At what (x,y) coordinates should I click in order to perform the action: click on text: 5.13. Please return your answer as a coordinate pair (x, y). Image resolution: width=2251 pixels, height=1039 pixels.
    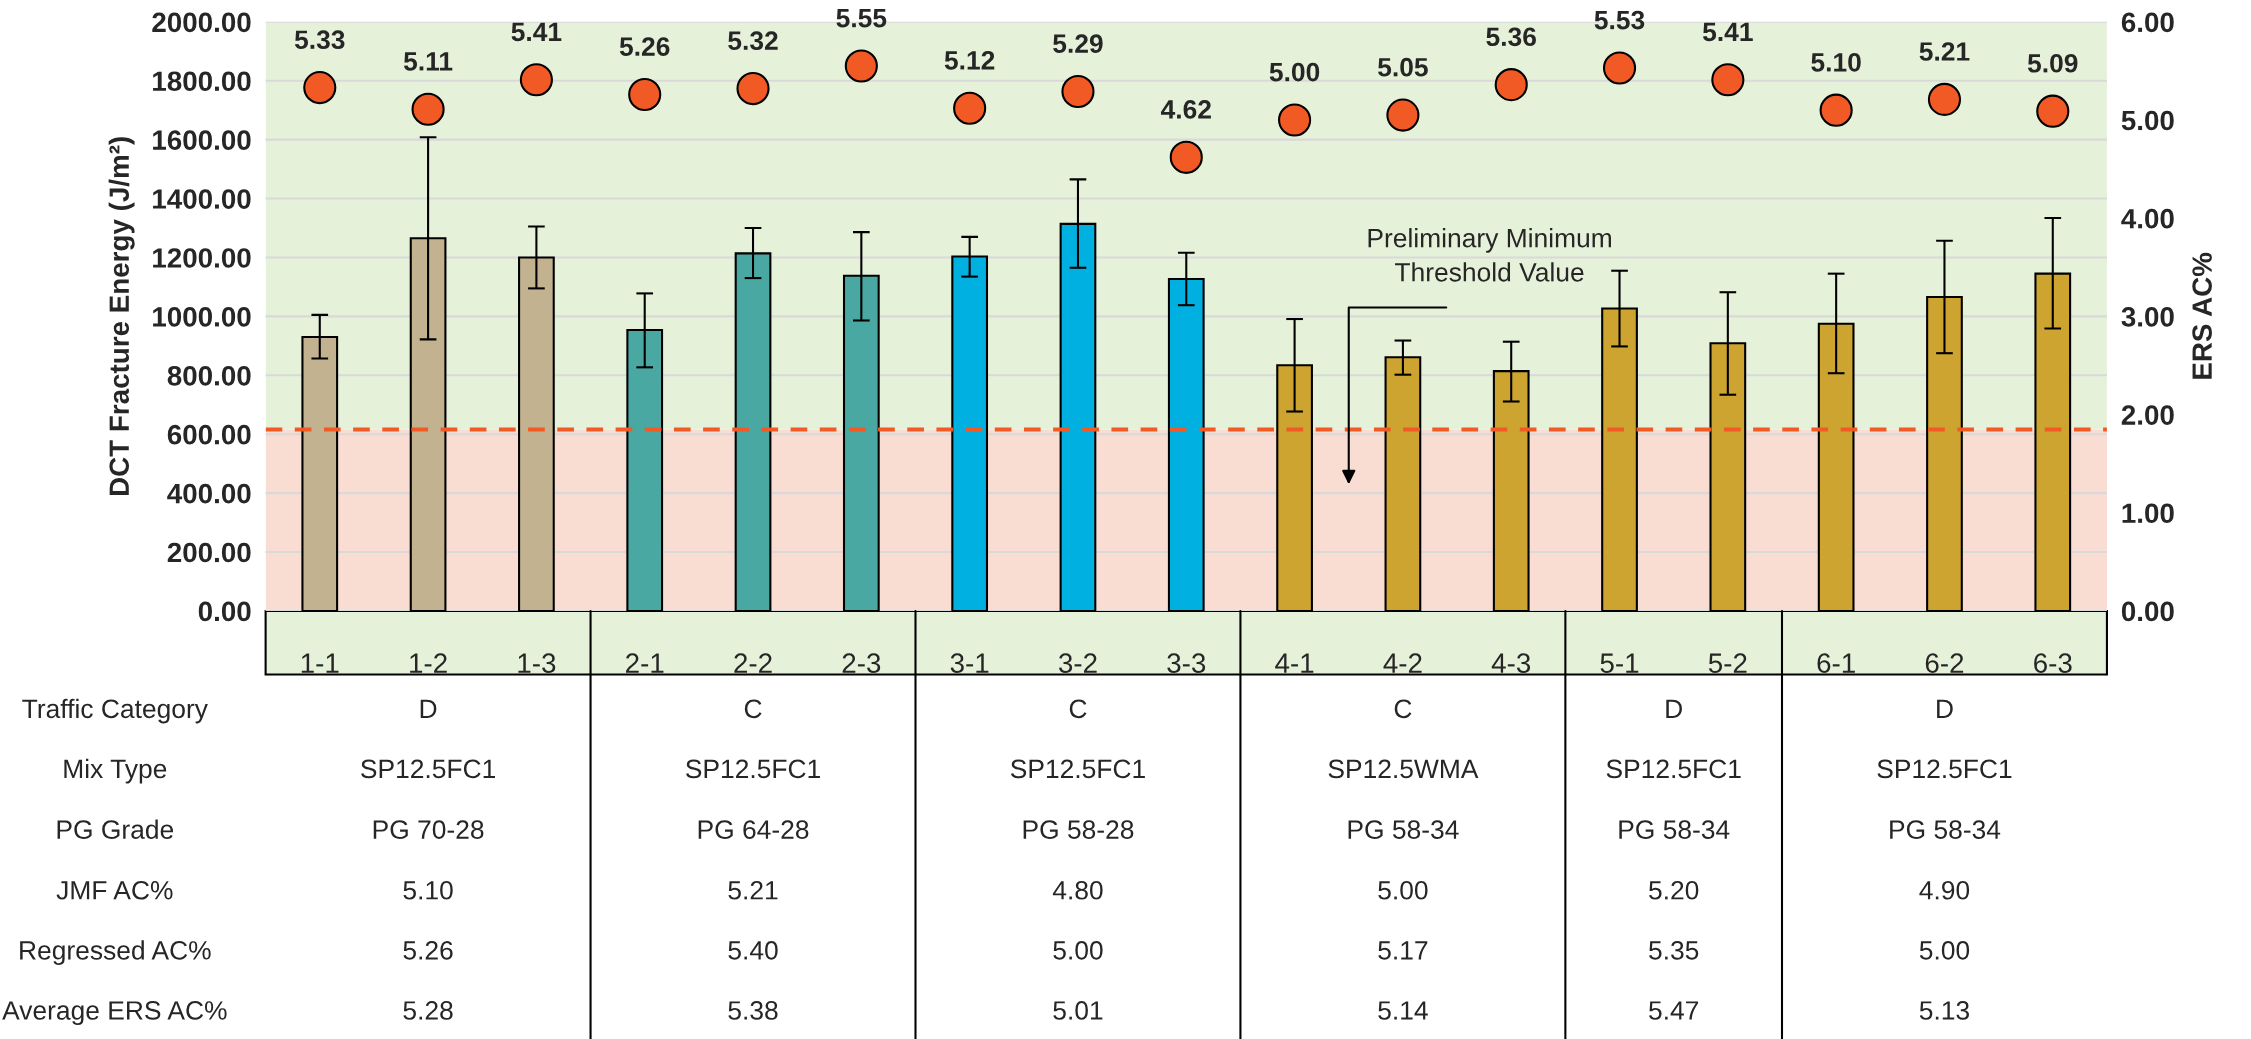
    Looking at the image, I should click on (1944, 1010).